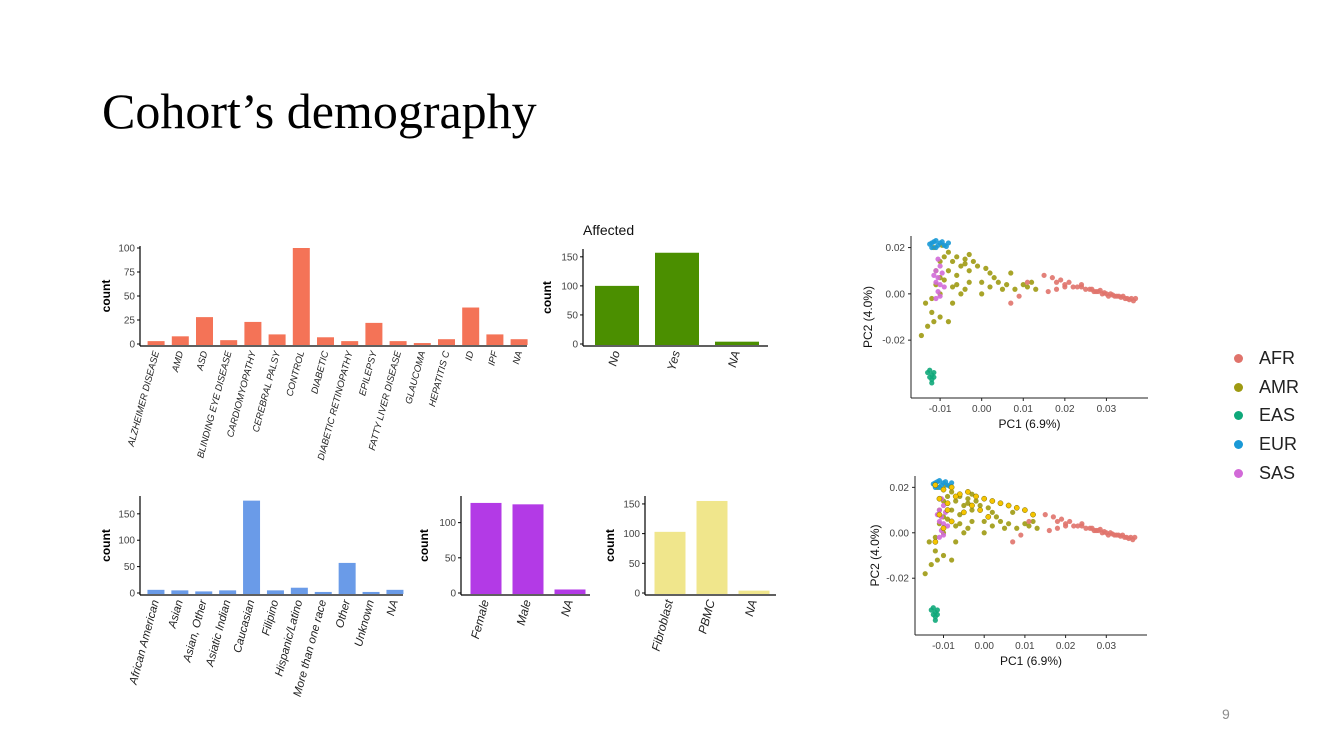 The width and height of the screenshot is (1333, 750). Describe the element at coordinates (614, 358) in the screenshot. I see `x-tick-label: No` at that location.